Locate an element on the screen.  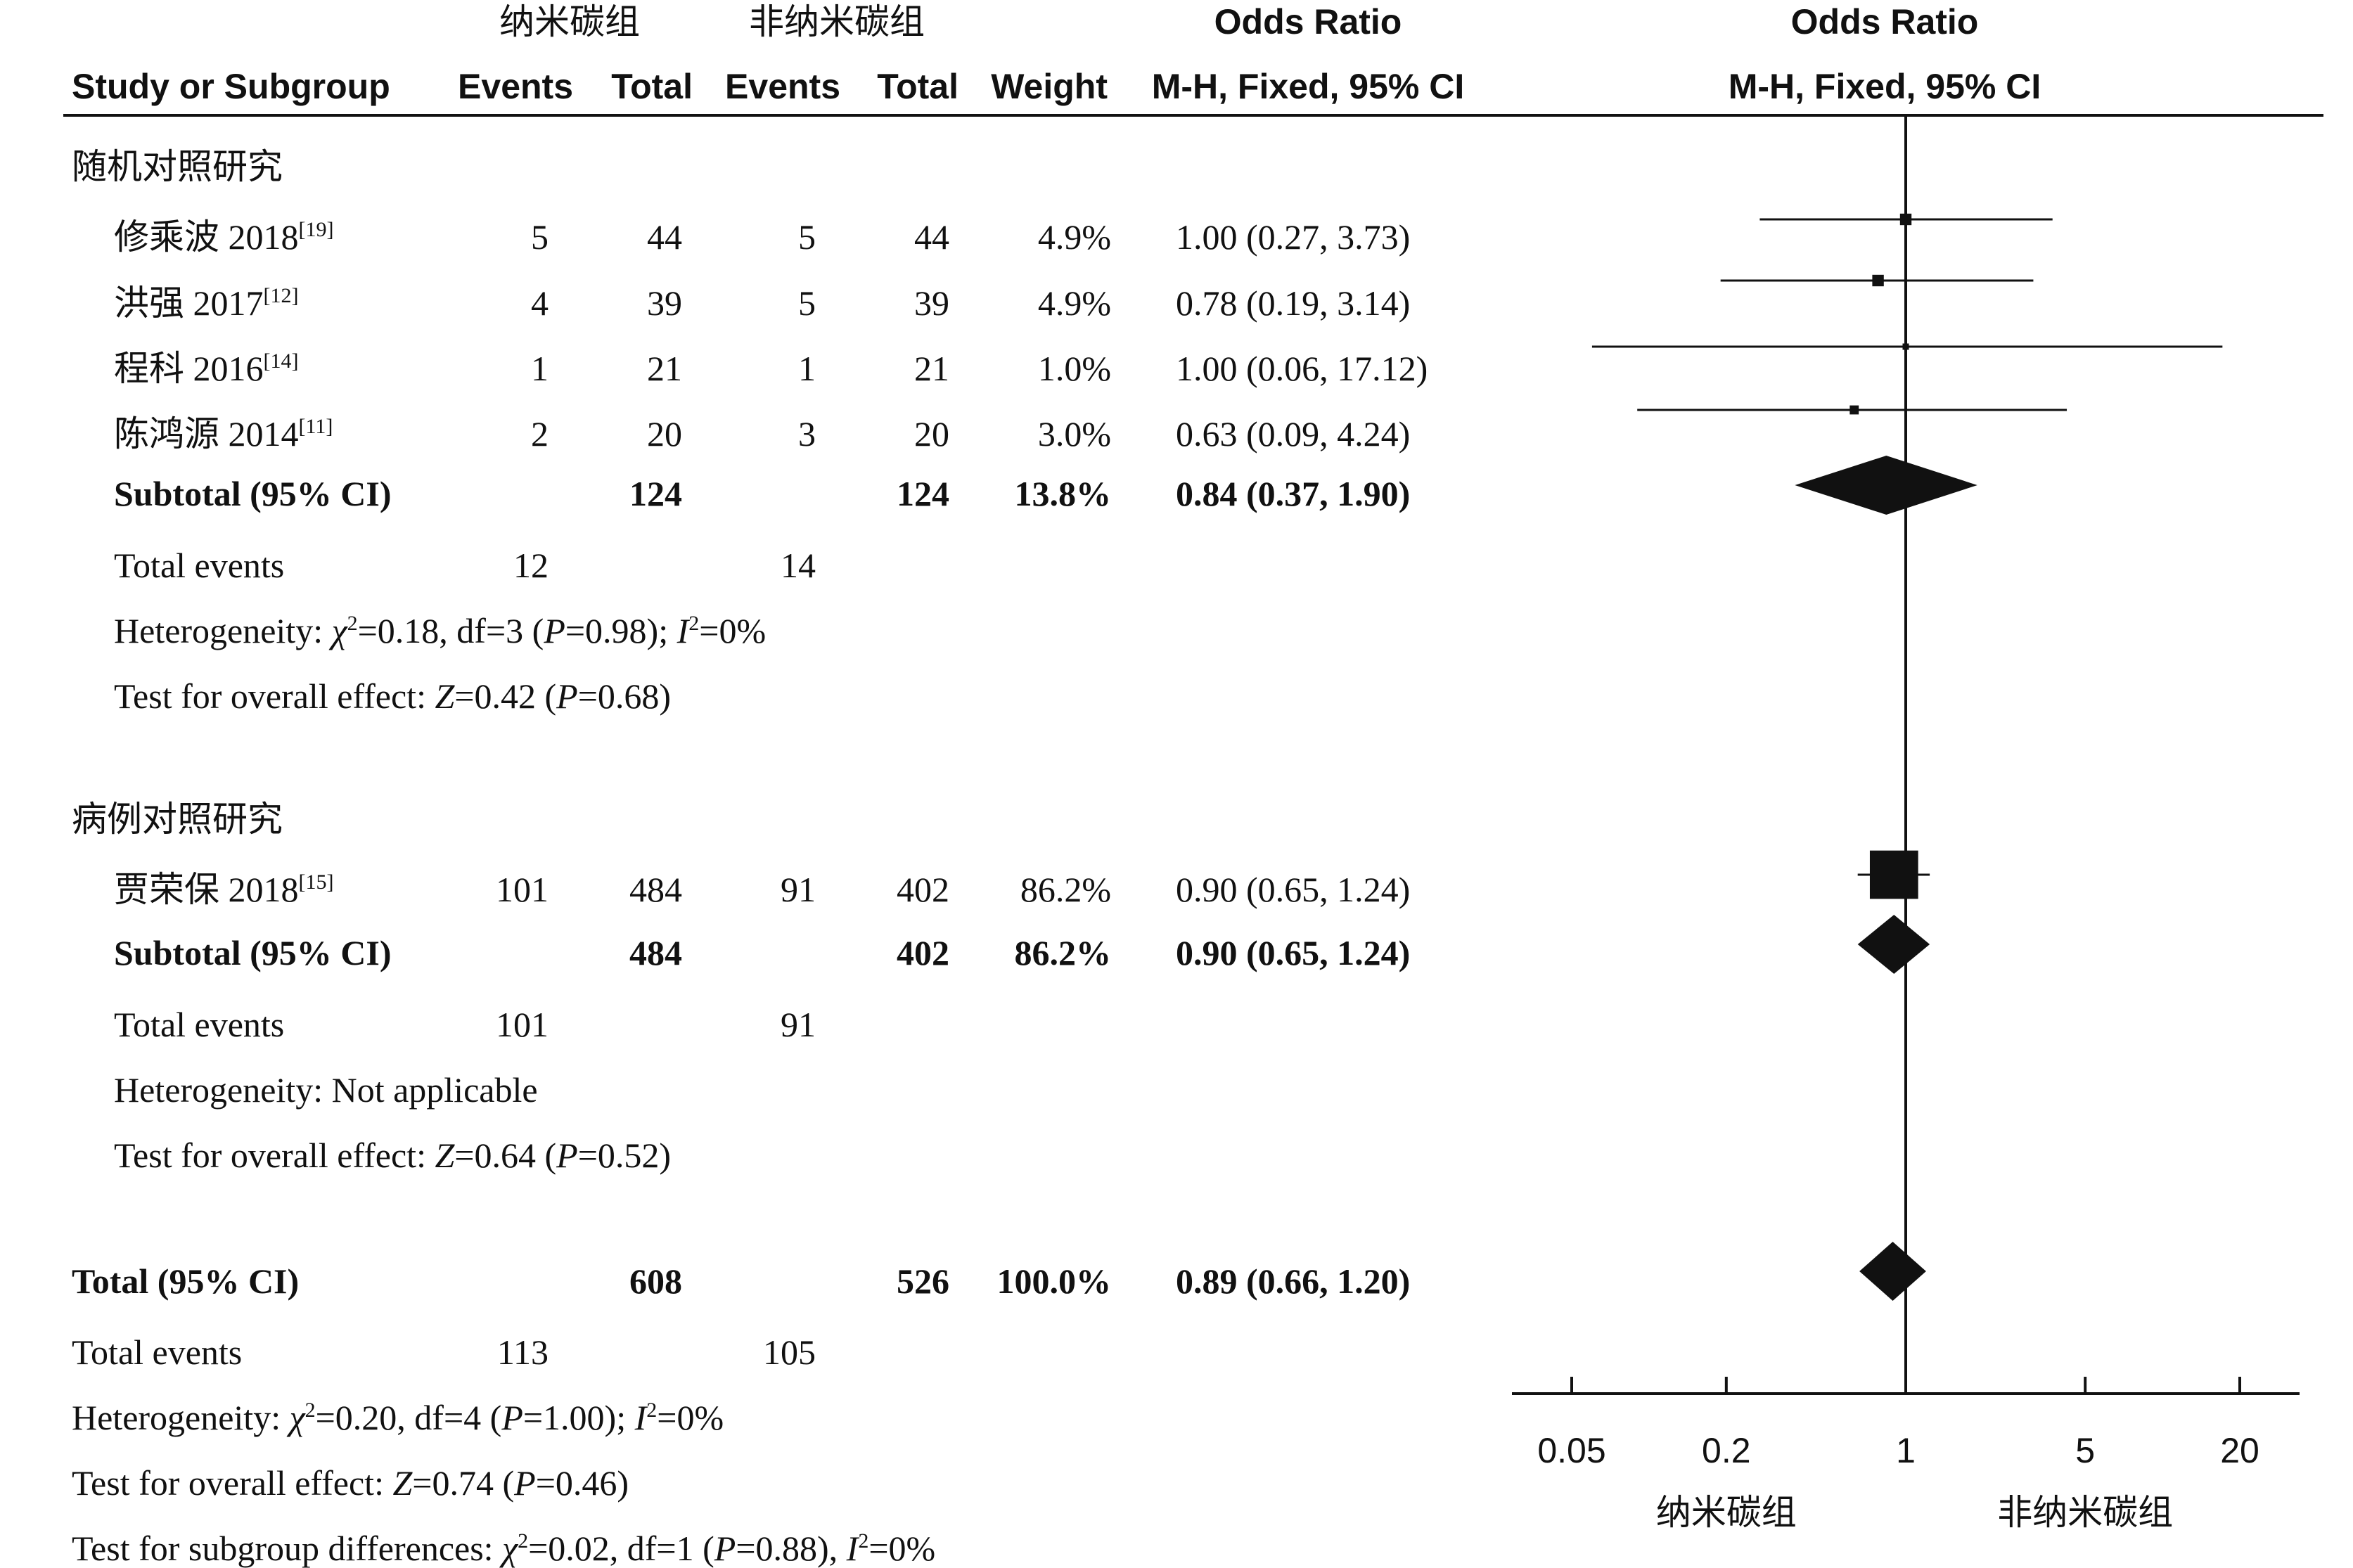
weight: 1.0% is located at coordinates (1074, 368).